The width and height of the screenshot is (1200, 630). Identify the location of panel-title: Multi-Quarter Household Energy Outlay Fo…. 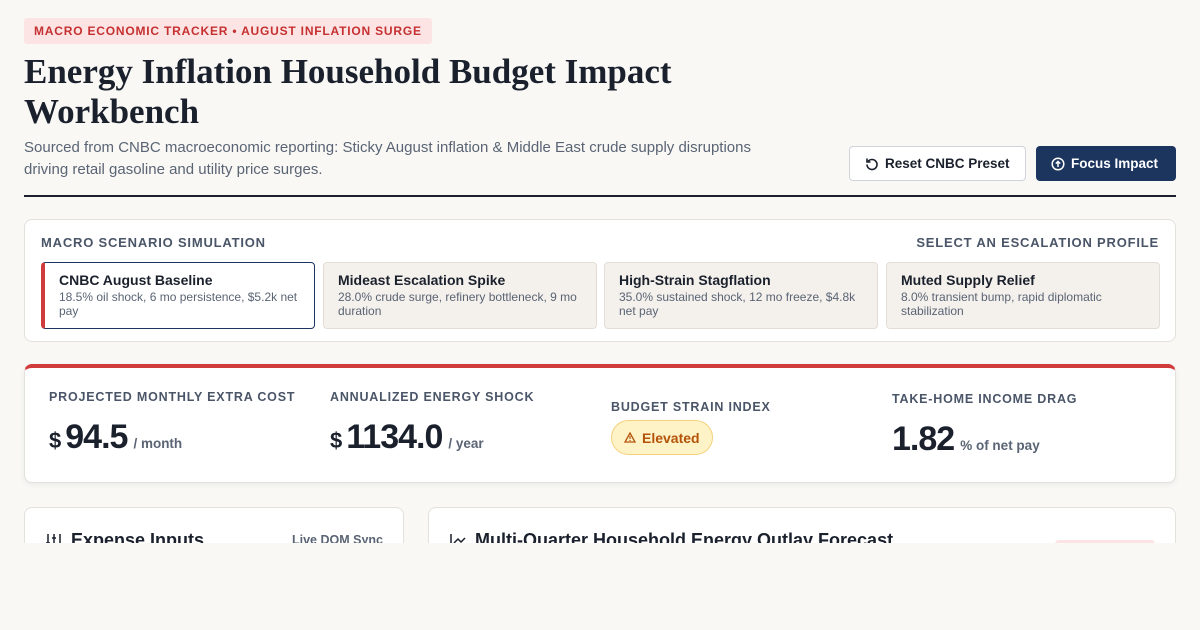
(684, 536).